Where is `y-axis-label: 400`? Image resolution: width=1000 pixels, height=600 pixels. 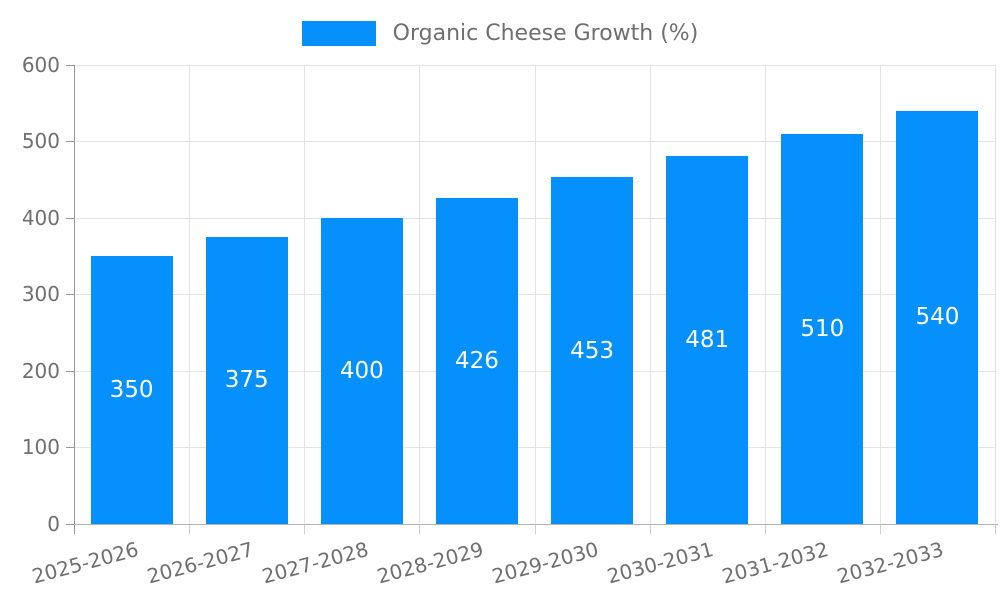
y-axis-label: 400 is located at coordinates (40, 217).